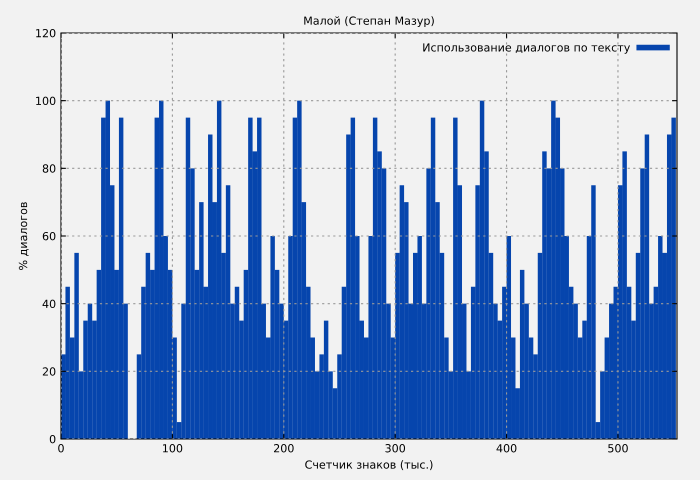  I want to click on x-tick-label: 300, so click(395, 448).